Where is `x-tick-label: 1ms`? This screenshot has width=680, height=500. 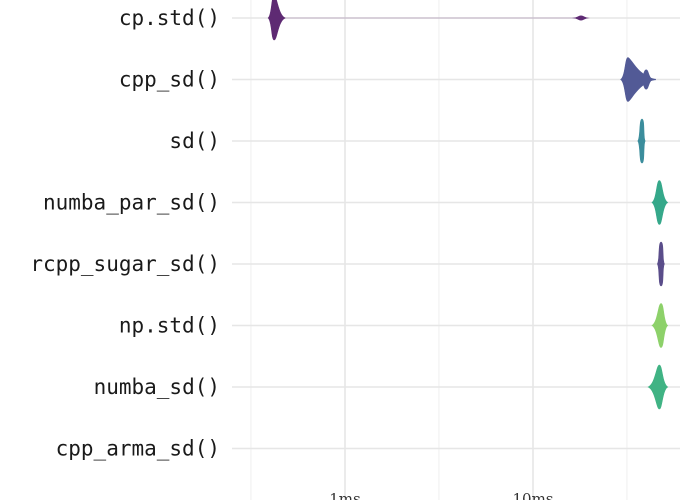 x-tick-label: 1ms is located at coordinates (344, 495).